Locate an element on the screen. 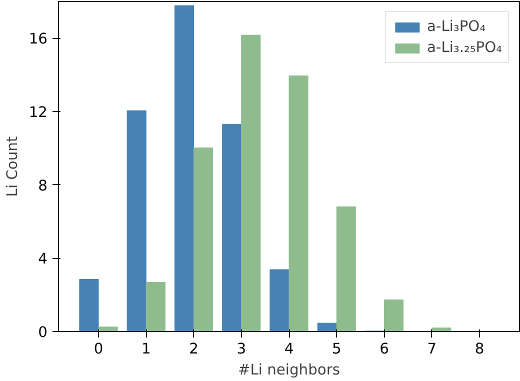  legend-label: a-Li₃PO₄ is located at coordinates (456, 26).